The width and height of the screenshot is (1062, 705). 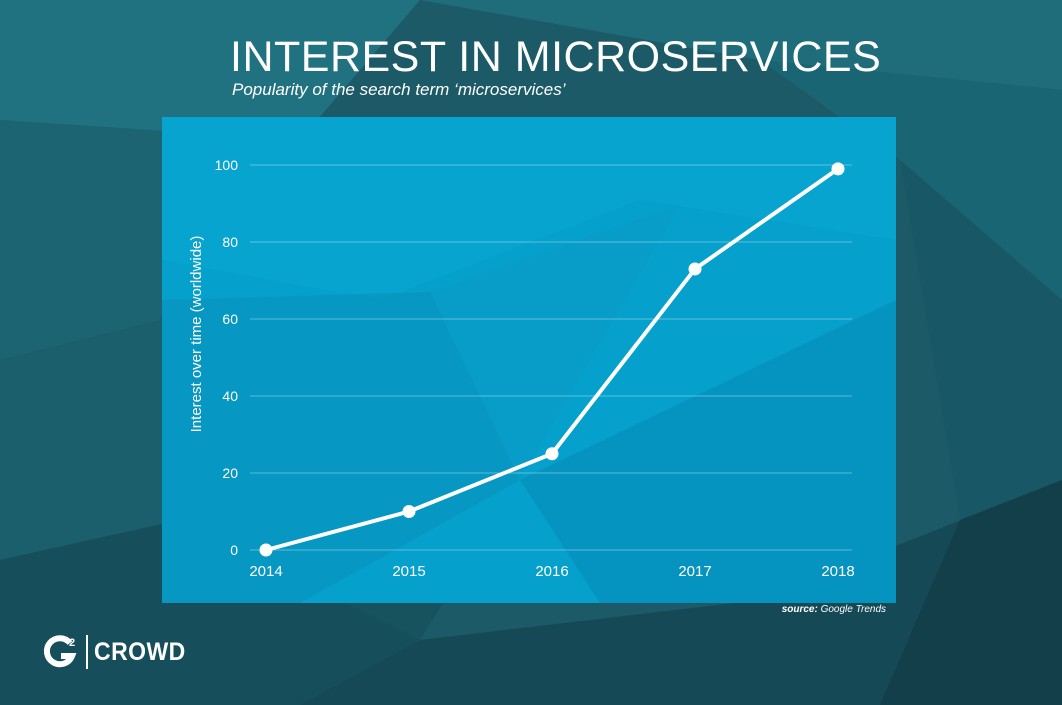 I want to click on x-axis-ticks: 2014 2015 2016 2017 2018, so click(x=551, y=571).